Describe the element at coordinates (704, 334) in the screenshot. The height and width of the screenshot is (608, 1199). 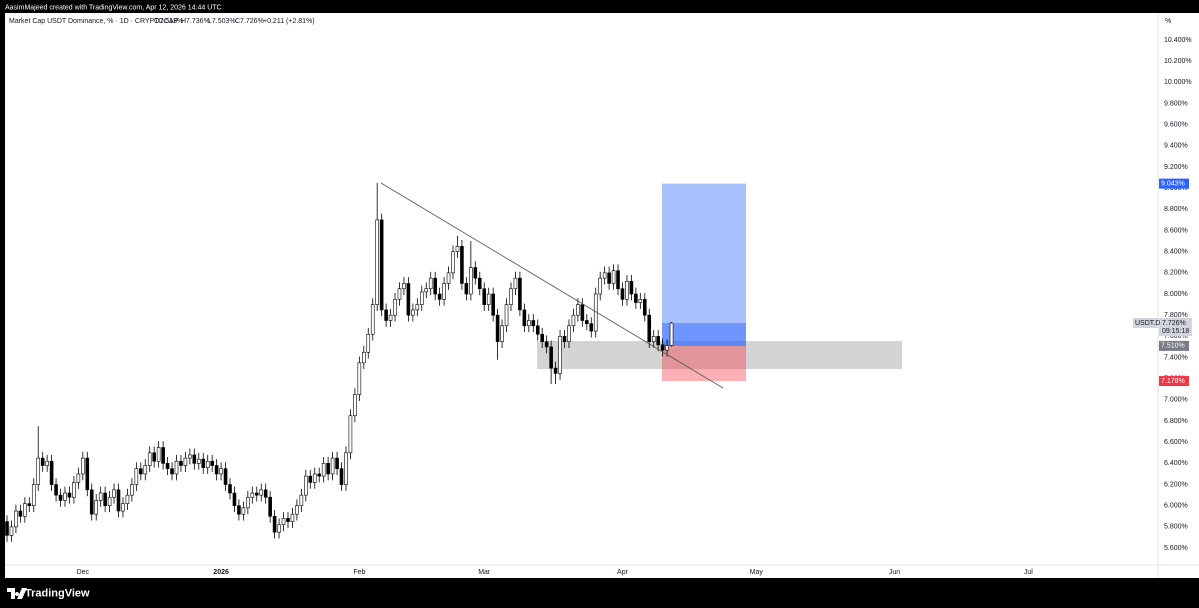
I see `profit-fill` at that location.